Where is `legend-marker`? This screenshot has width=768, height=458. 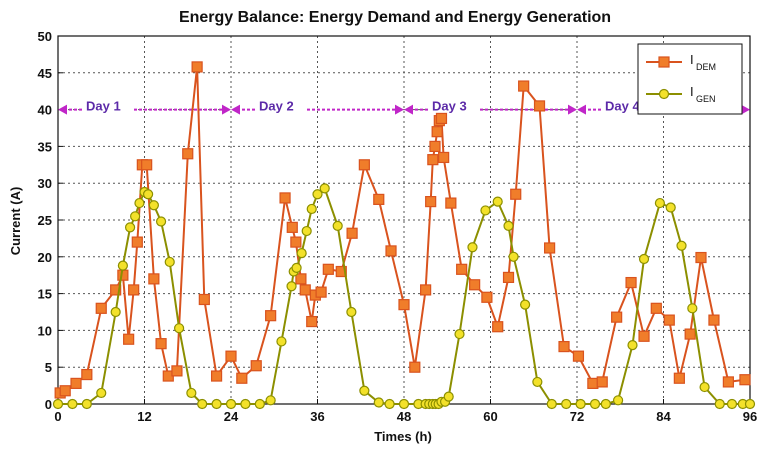 legend-marker is located at coordinates (664, 62).